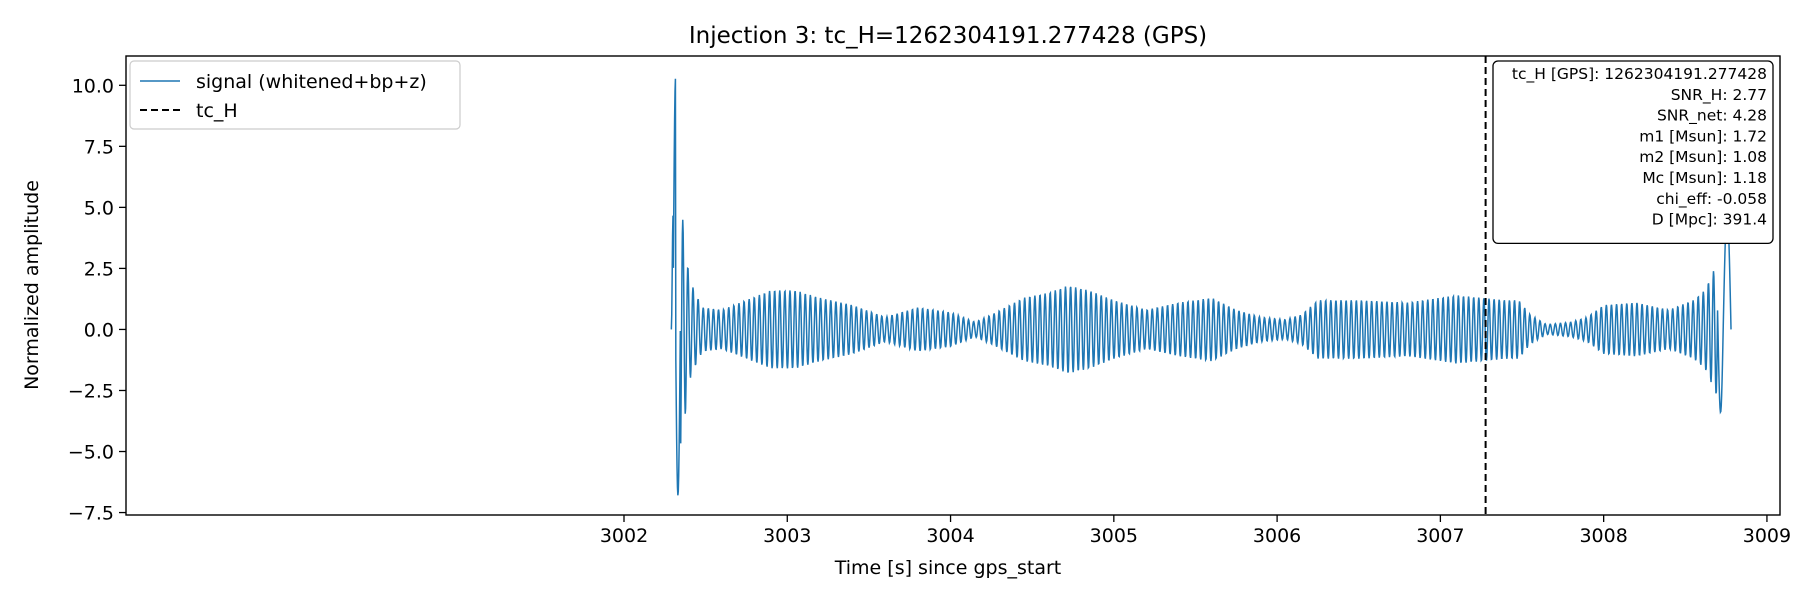 The image size is (1800, 600). I want to click on legend-box, so click(295, 95).